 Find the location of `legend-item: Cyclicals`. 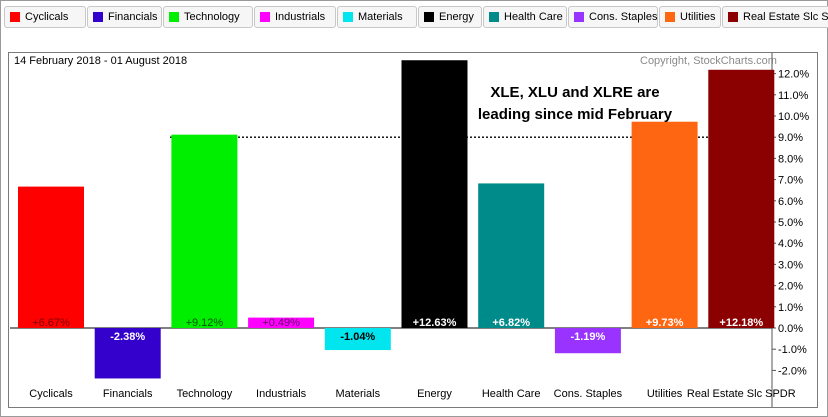

legend-item: Cyclicals is located at coordinates (45, 17).